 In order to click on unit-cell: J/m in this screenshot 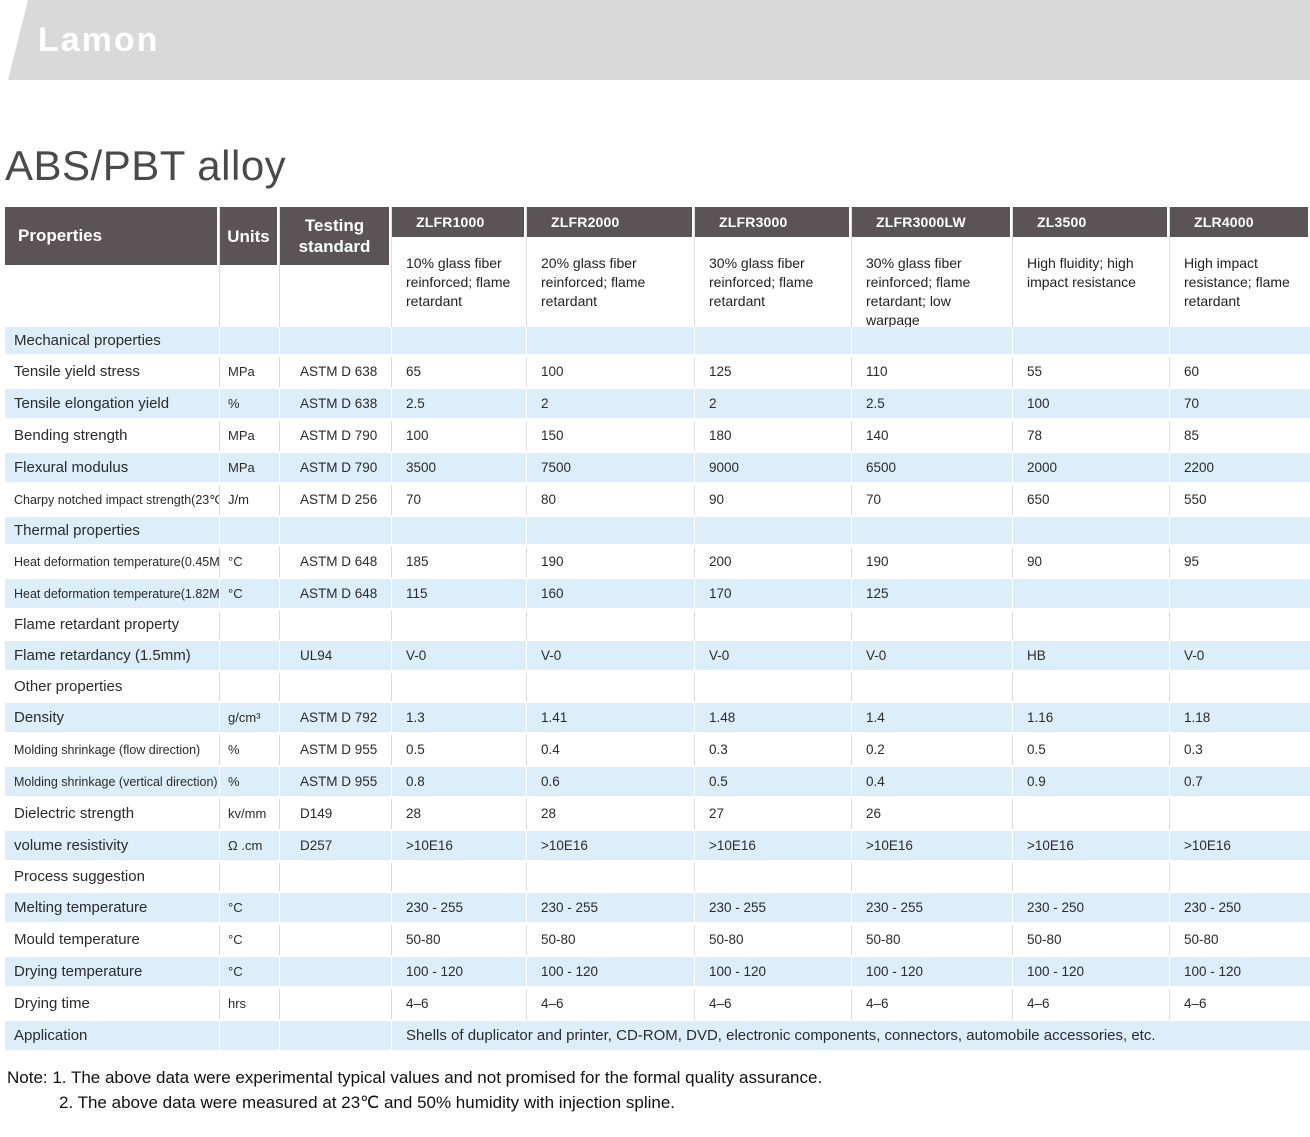, I will do `click(250, 501)`.